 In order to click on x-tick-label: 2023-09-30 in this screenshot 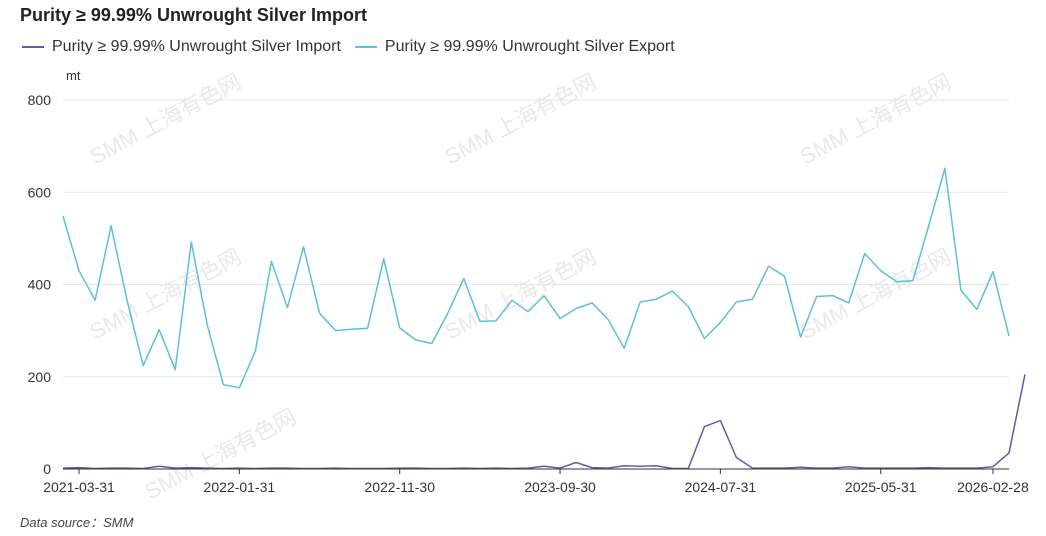, I will do `click(560, 487)`.